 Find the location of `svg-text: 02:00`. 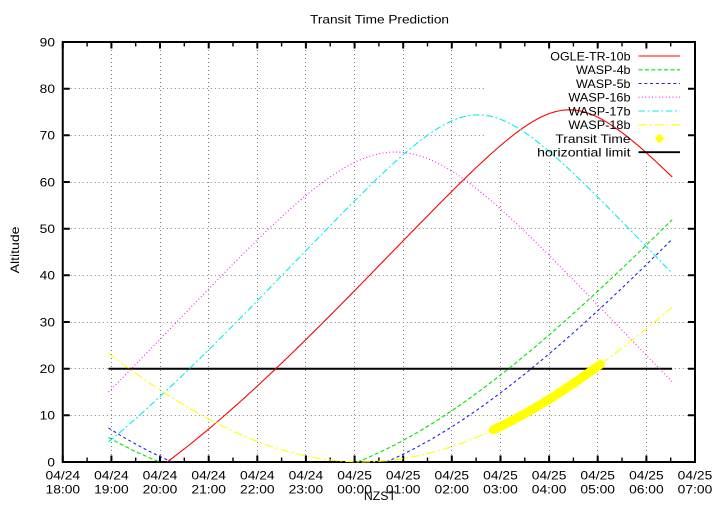

svg-text: 02:00 is located at coordinates (452, 489).